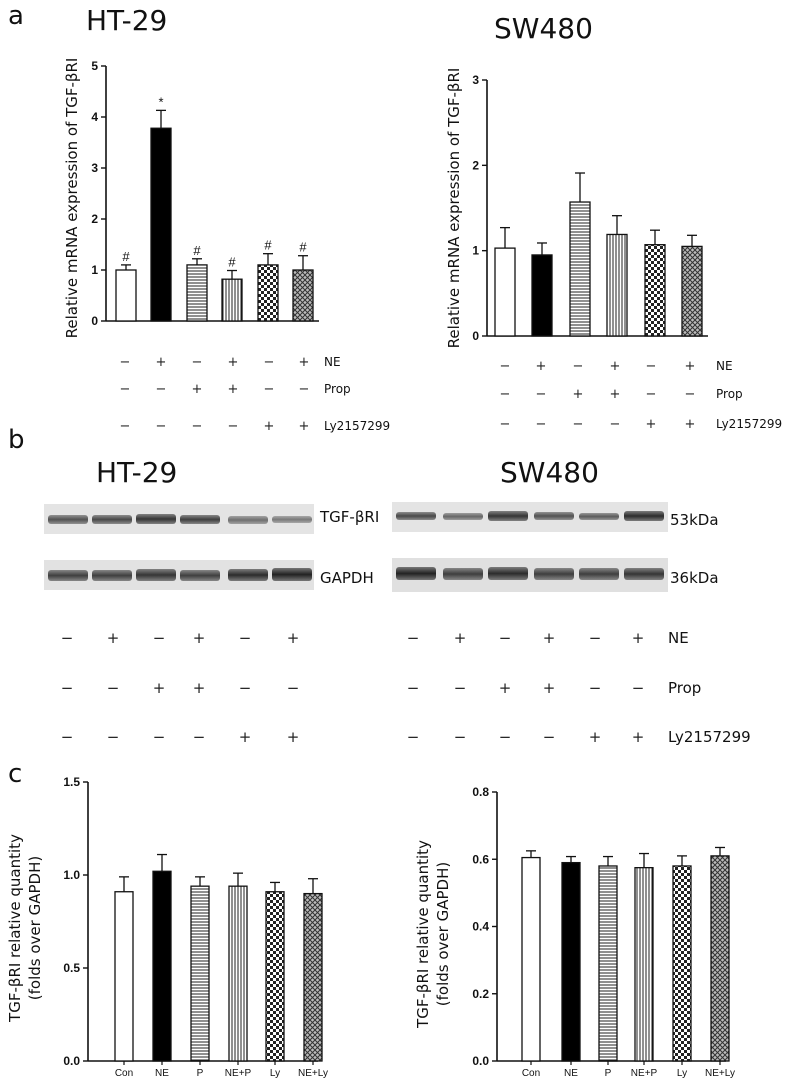 Image resolution: width=800 pixels, height=1091 pixels. I want to click on panel-b-left-treatments: − + − + − + − − + + − − − − − − + +, so click(180, 687).